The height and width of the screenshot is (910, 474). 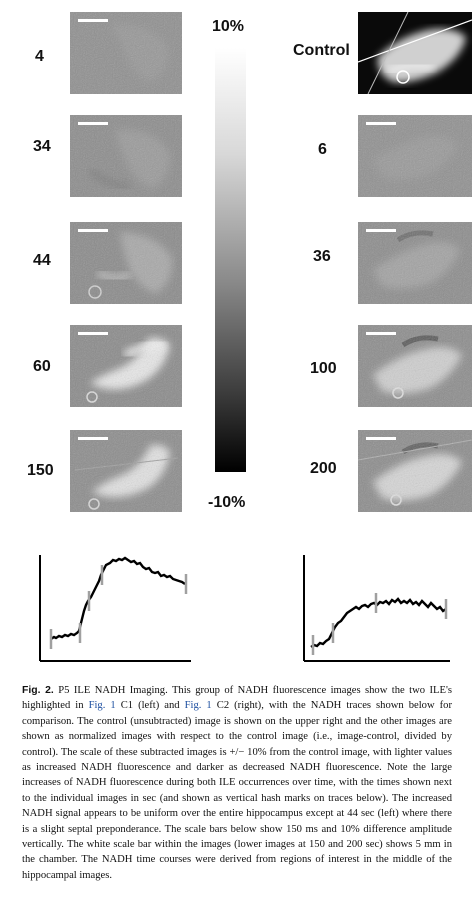 What do you see at coordinates (42, 366) in the screenshot?
I see `time-label-left-60: 60` at bounding box center [42, 366].